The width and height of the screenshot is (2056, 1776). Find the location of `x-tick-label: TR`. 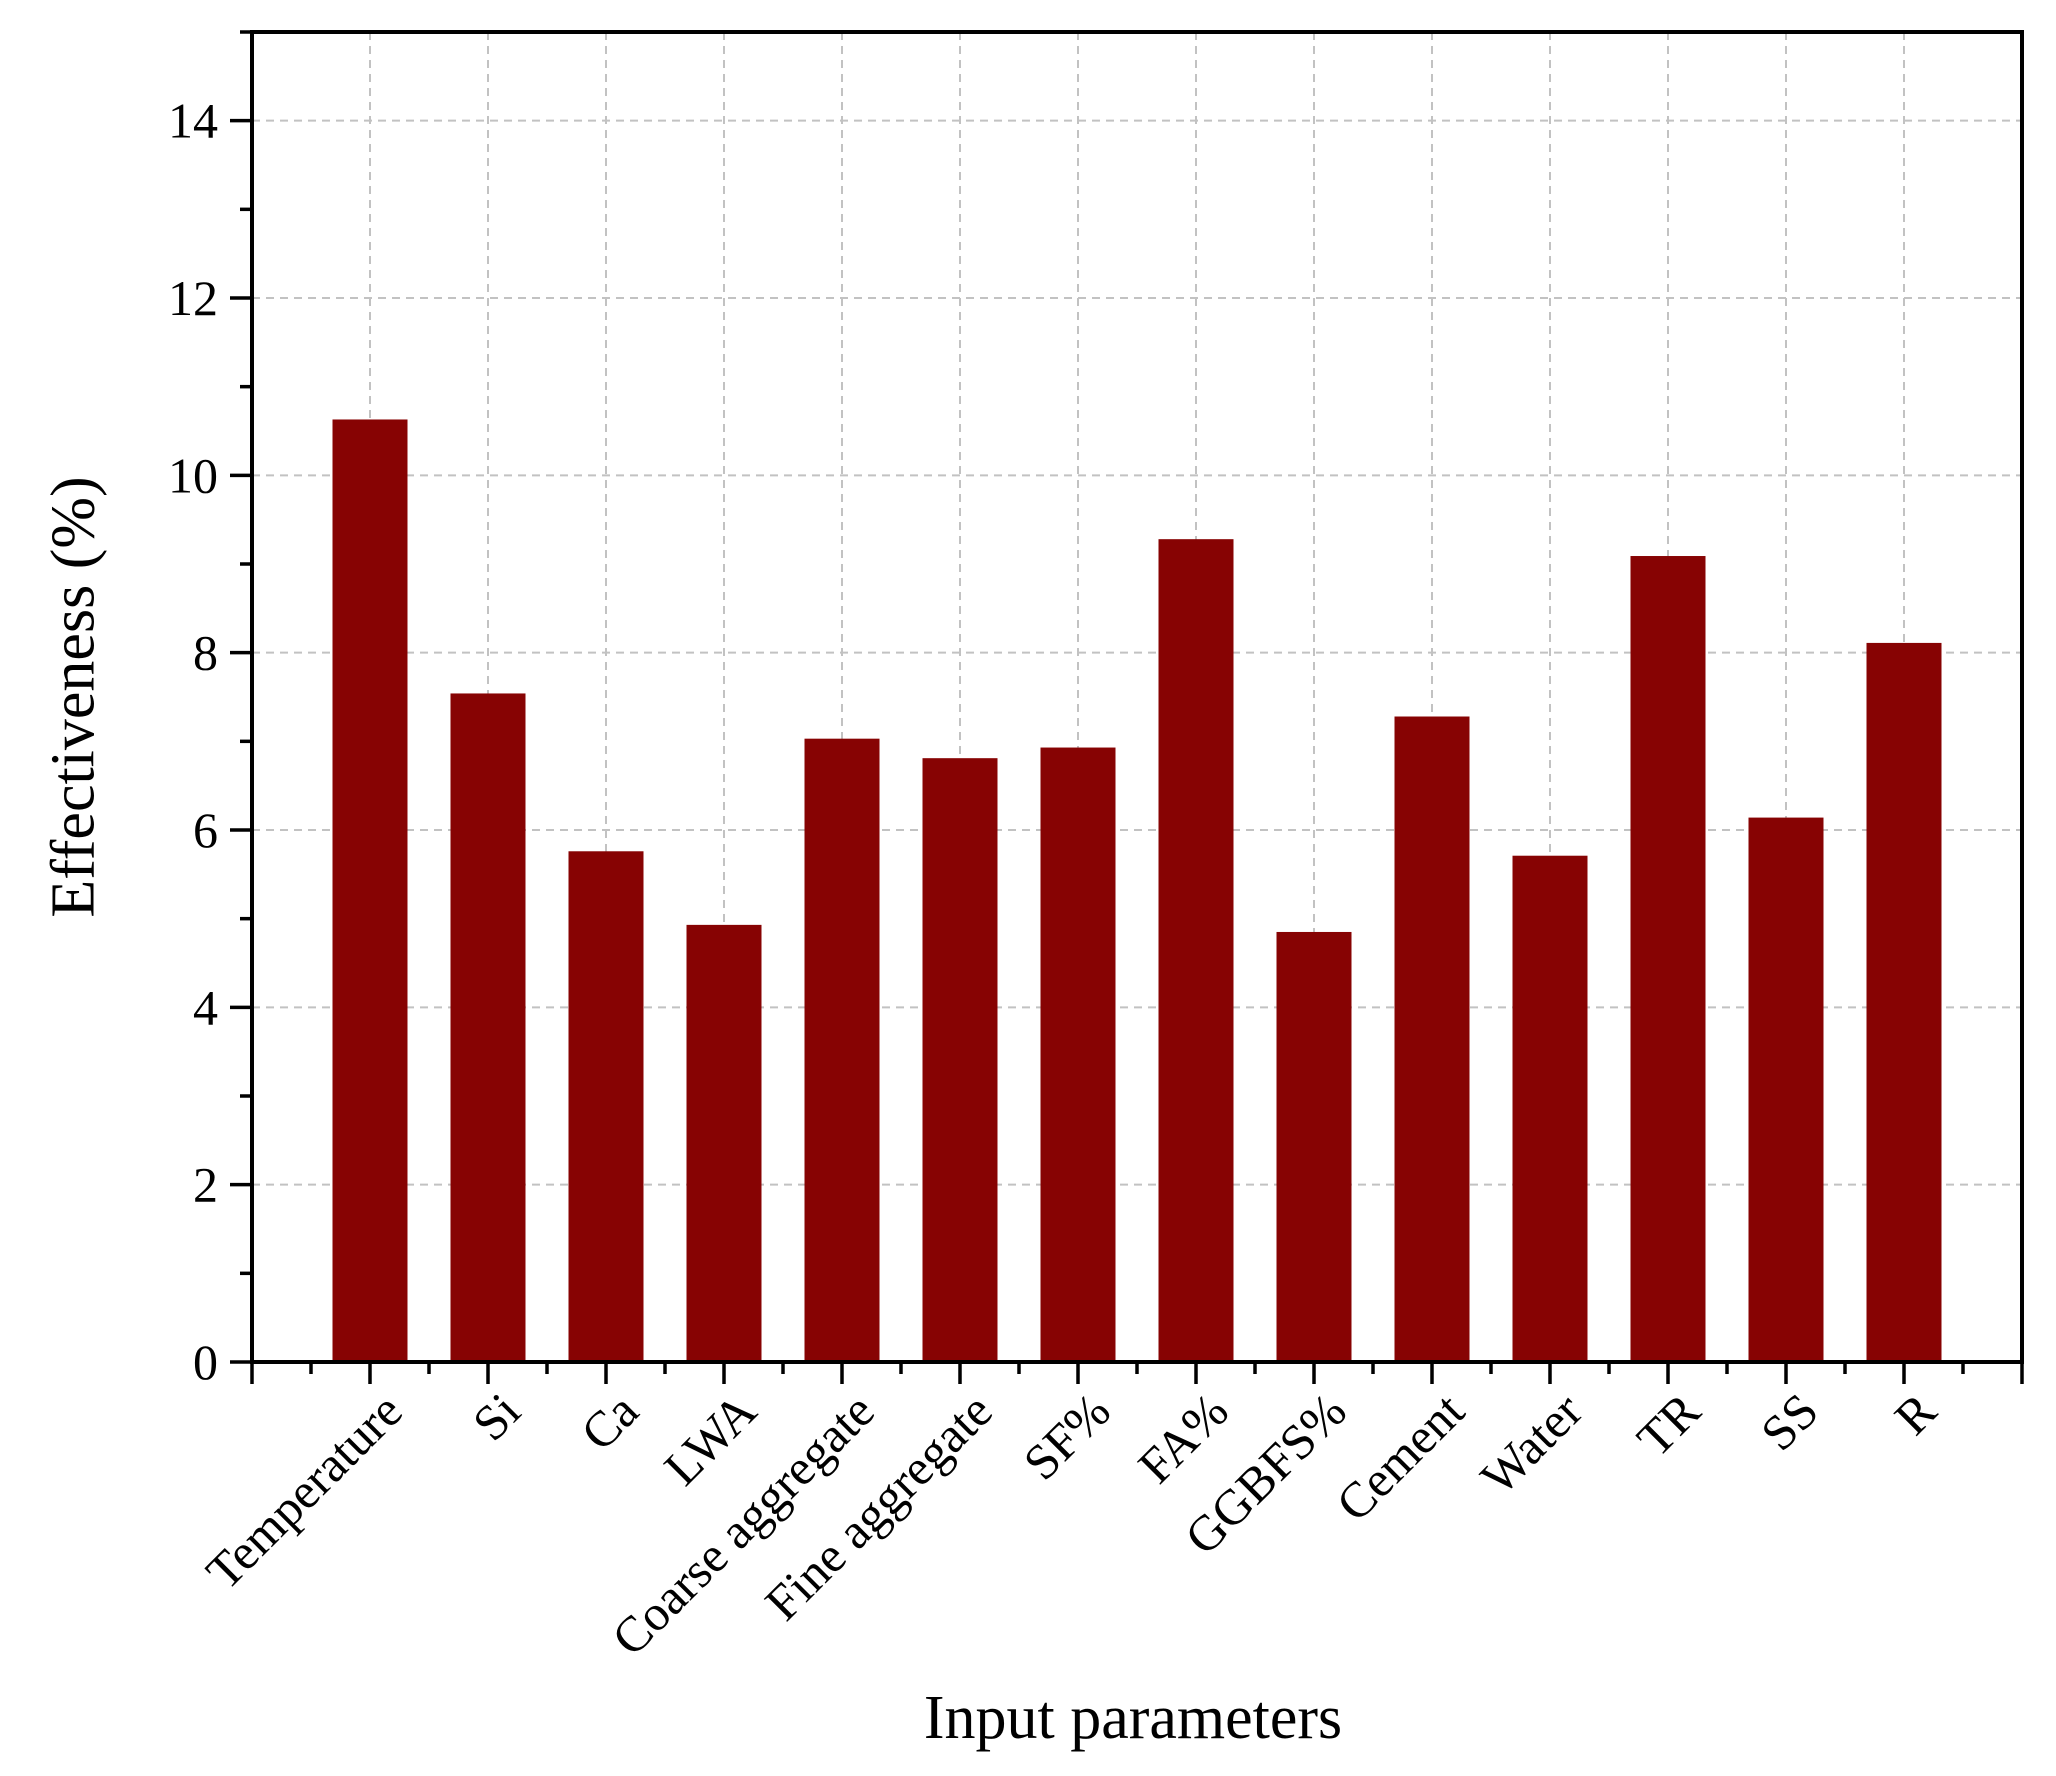

x-tick-label: TR is located at coordinates (1668, 1424).